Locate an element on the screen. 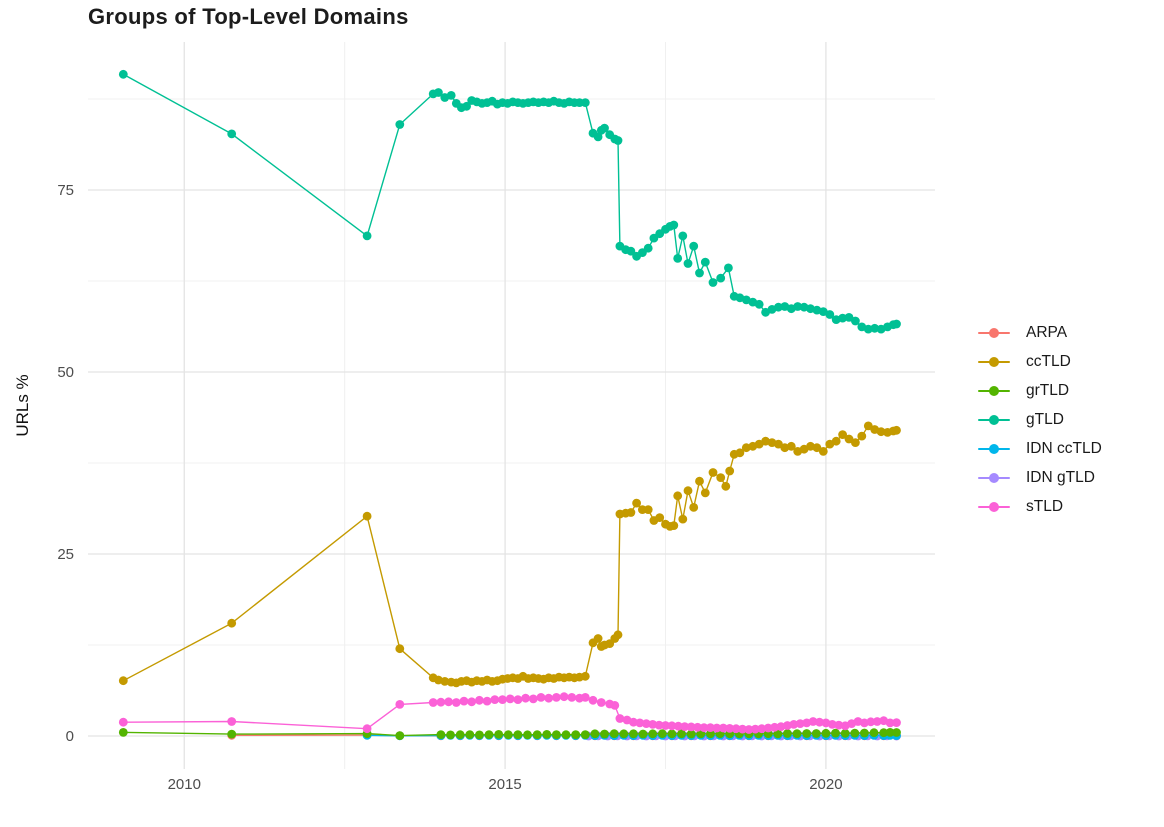 The height and width of the screenshot is (827, 1164). legend-item-grtld: grTLD is located at coordinates (1040, 390).